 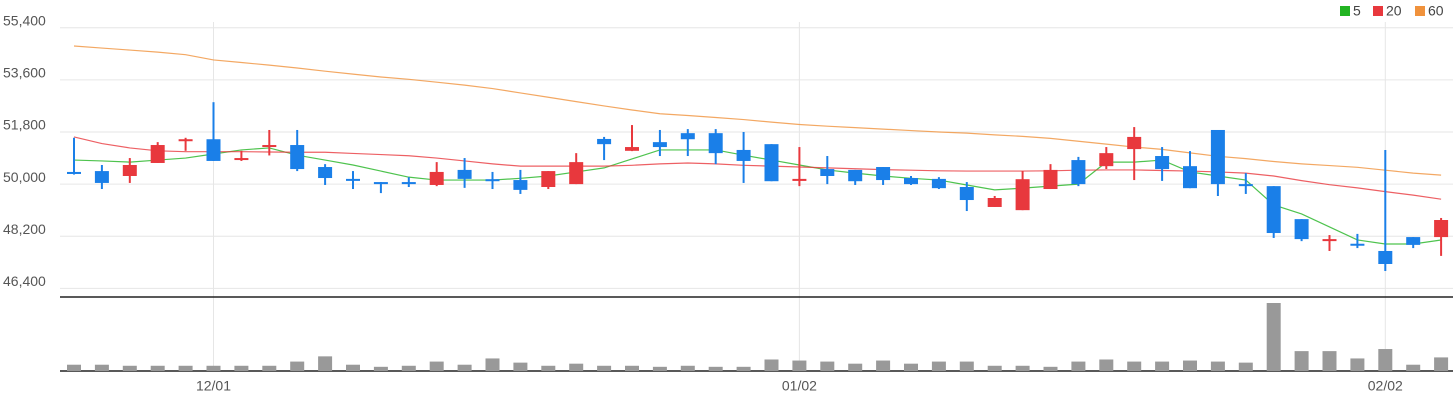 I want to click on y-tick-label: 53,600, so click(x=24, y=73).